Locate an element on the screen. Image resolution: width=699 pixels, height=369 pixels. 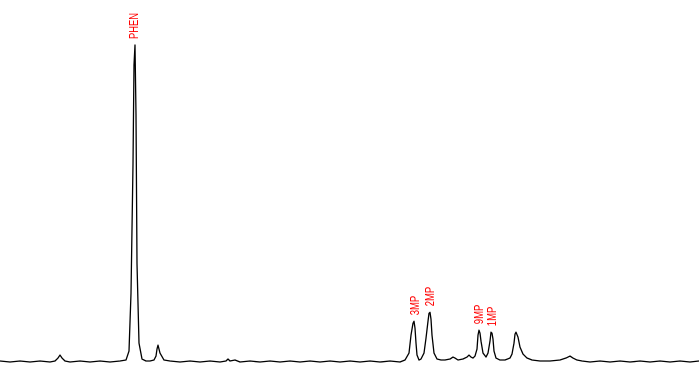
peak-label-1mp: 1MP is located at coordinates (491, 317).